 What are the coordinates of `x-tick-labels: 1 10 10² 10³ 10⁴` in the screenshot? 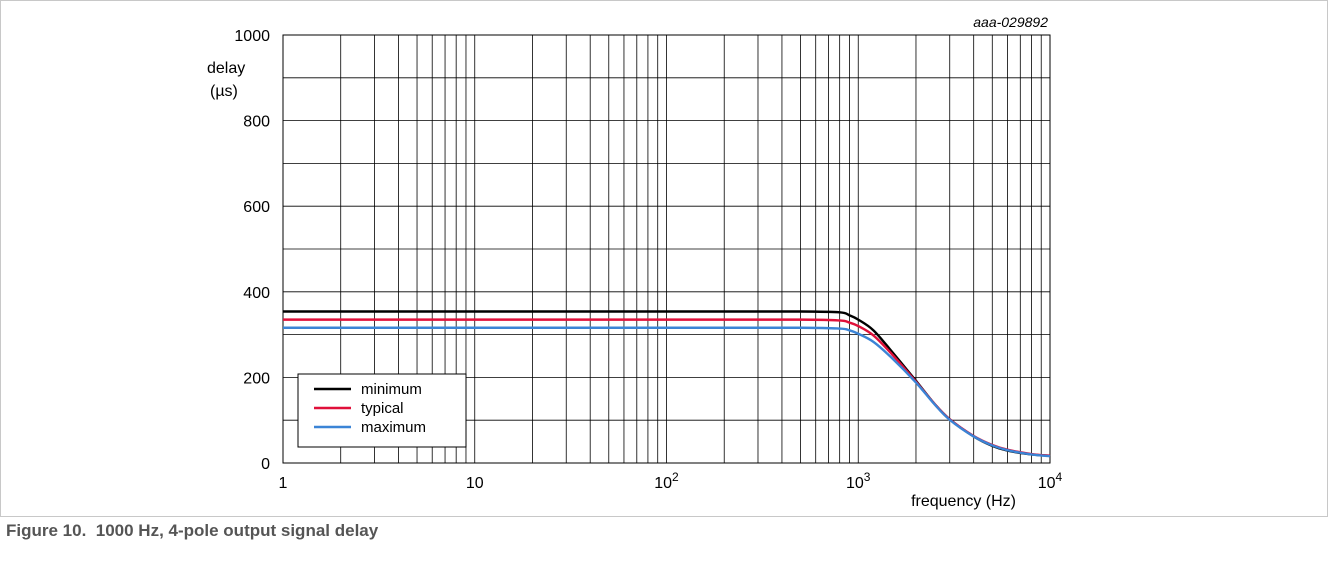 It's located at (671, 481).